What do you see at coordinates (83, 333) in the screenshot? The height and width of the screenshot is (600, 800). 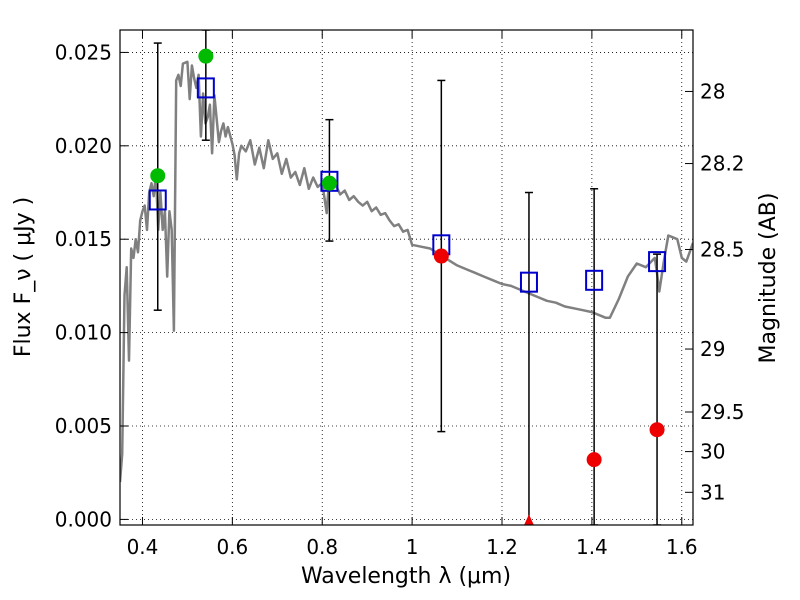 I see `y-tick-label: 0.010` at bounding box center [83, 333].